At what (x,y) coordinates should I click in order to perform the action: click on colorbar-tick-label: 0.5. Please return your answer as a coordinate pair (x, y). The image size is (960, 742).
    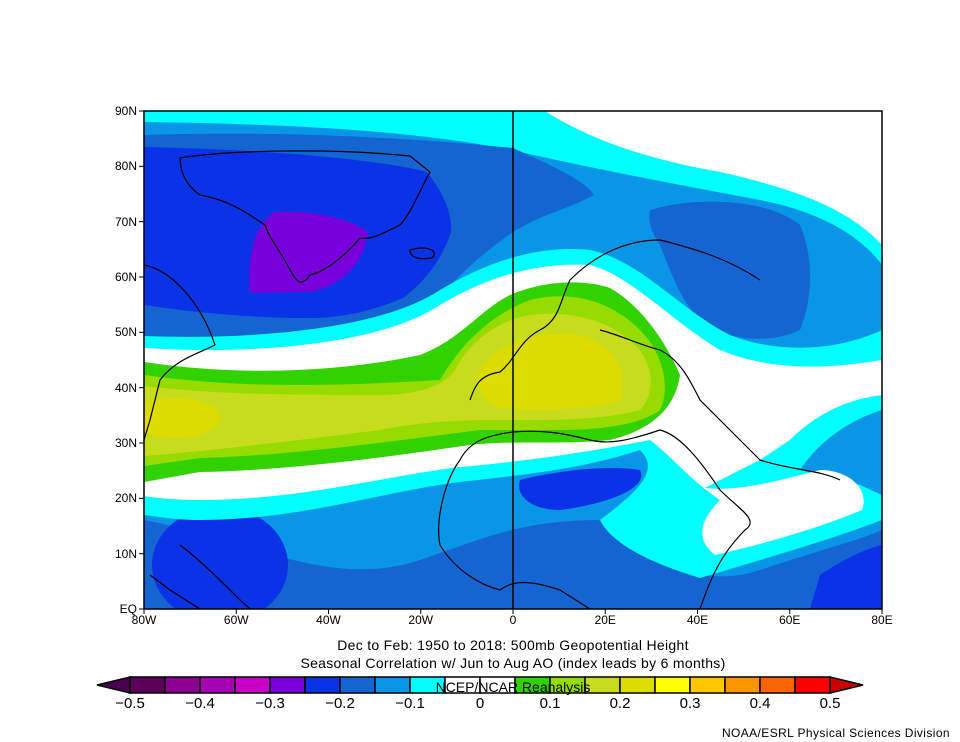
    Looking at the image, I should click on (830, 703).